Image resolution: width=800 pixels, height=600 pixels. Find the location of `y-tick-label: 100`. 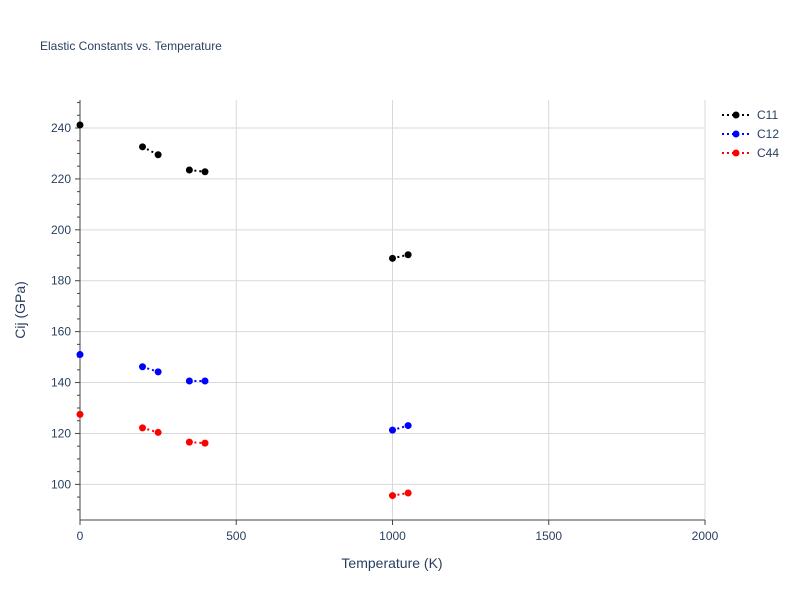

y-tick-label: 100 is located at coordinates (61, 484).